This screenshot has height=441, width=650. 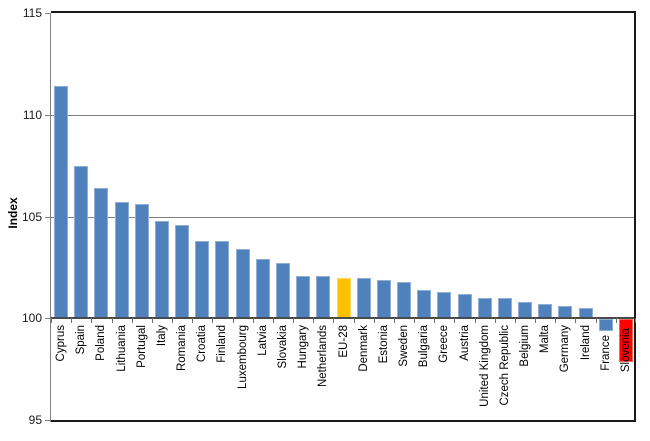 I want to click on x-tick-label-poland: Poland, so click(x=101, y=343).